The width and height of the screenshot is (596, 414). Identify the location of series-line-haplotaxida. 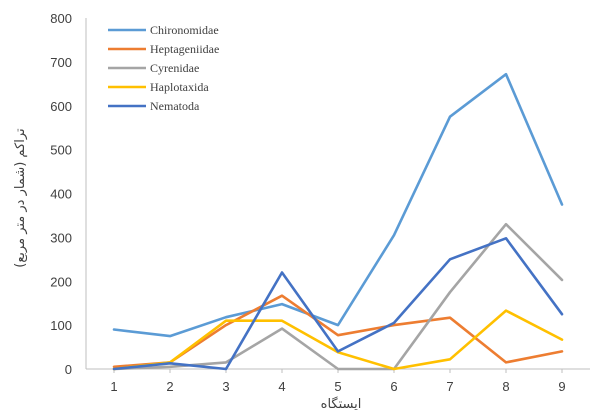
(338, 340).